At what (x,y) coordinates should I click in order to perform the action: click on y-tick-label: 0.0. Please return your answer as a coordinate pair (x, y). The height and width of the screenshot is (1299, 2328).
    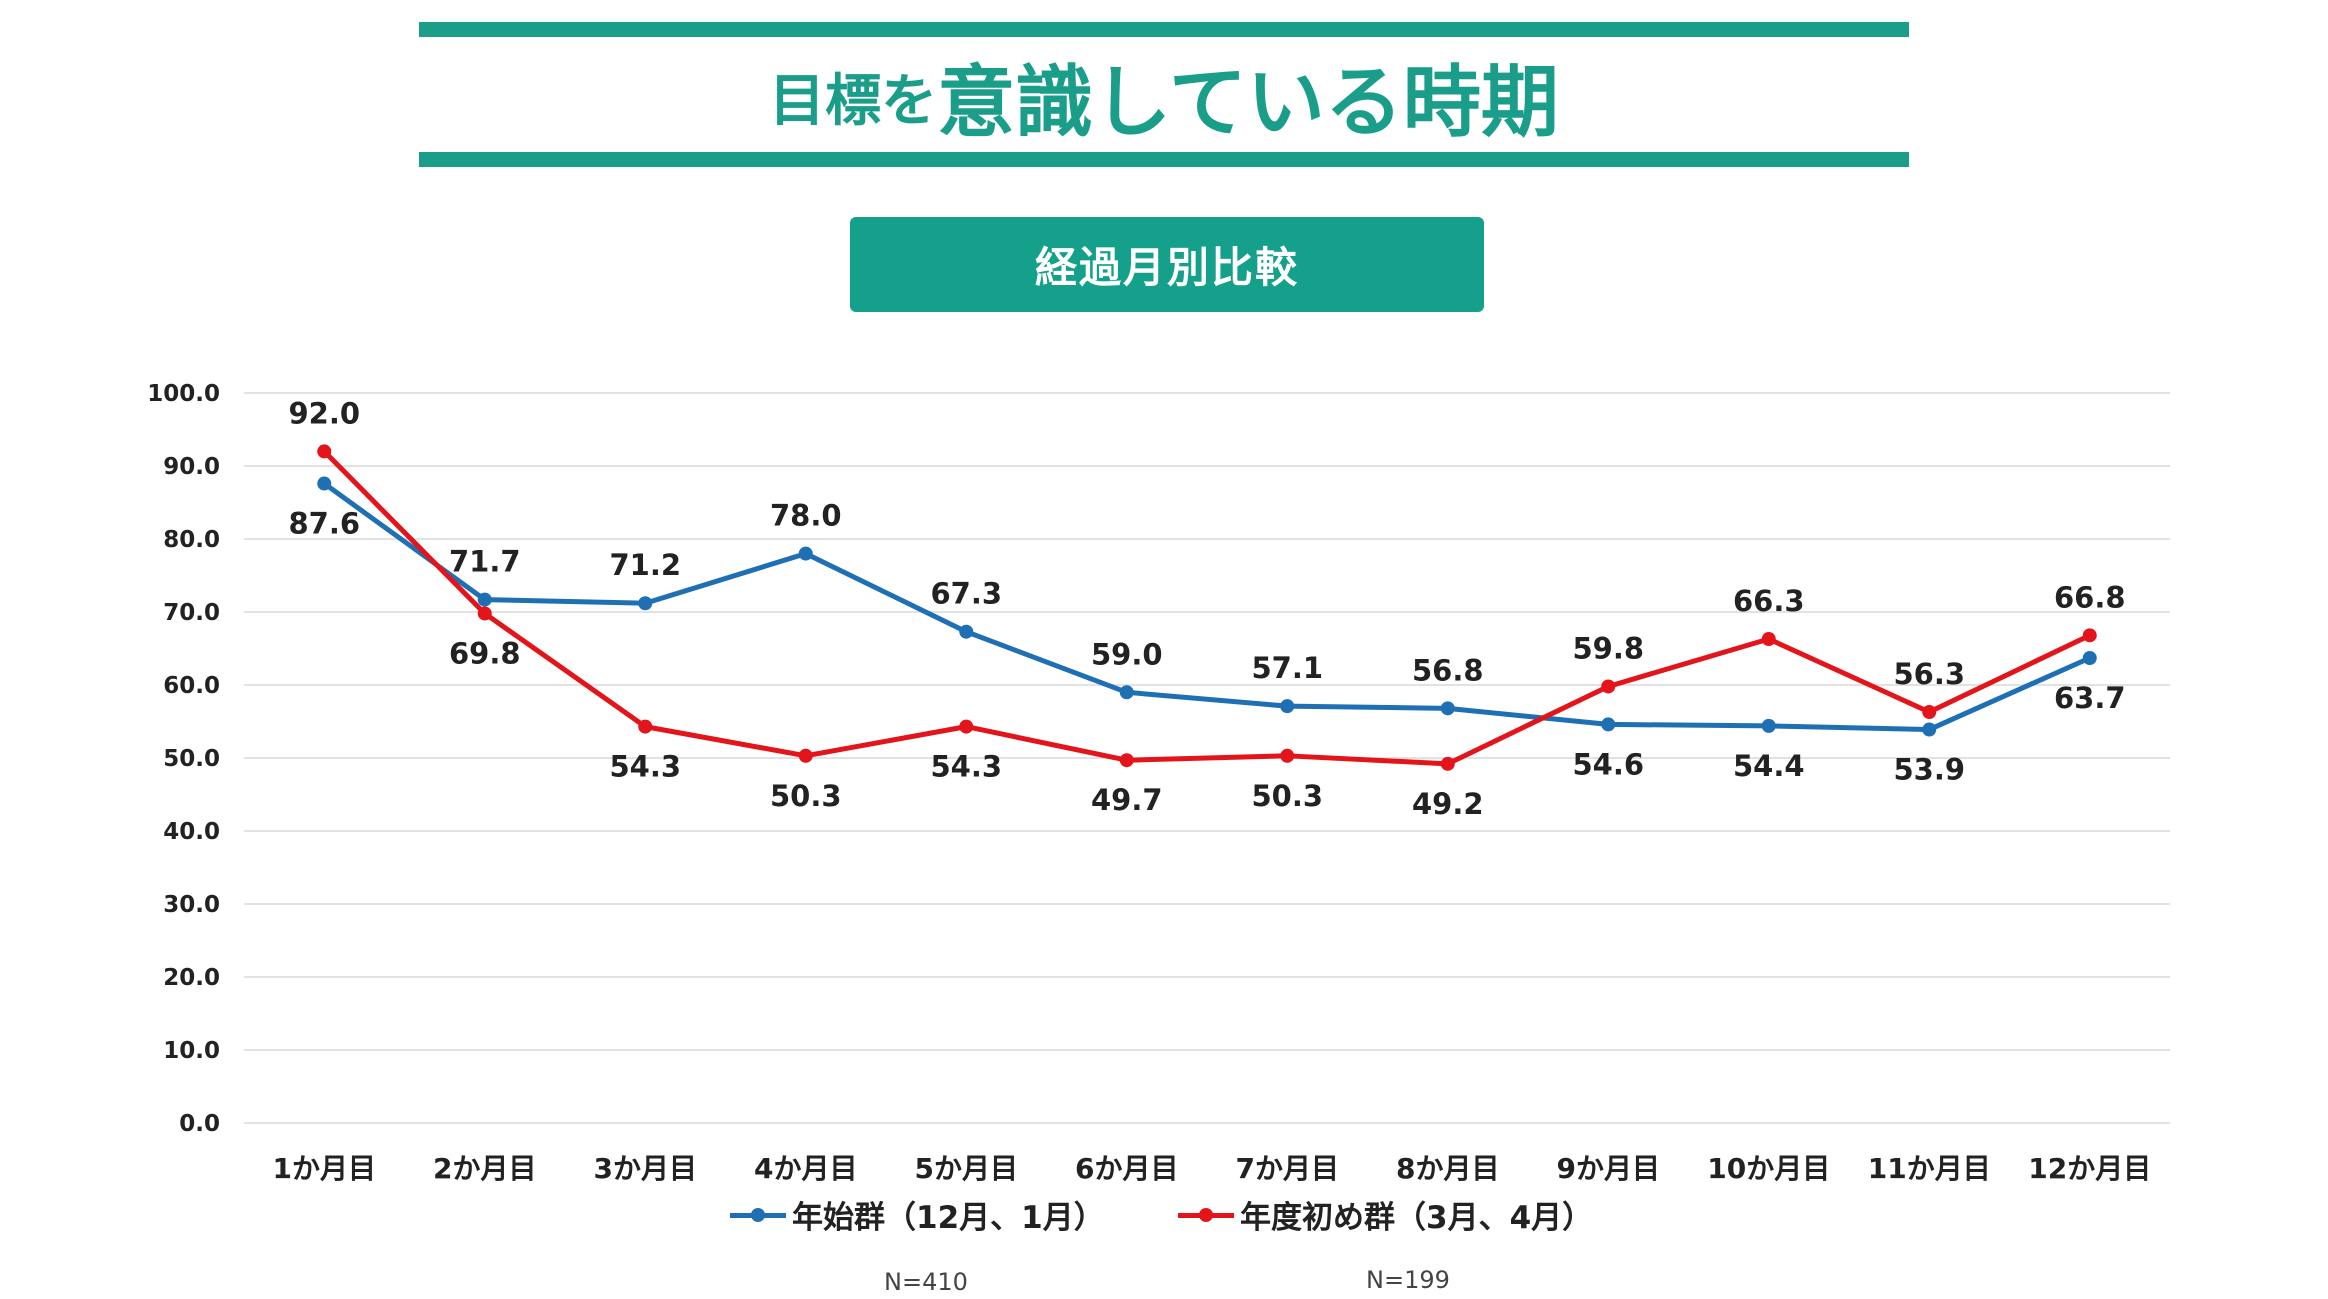
    Looking at the image, I should click on (199, 1124).